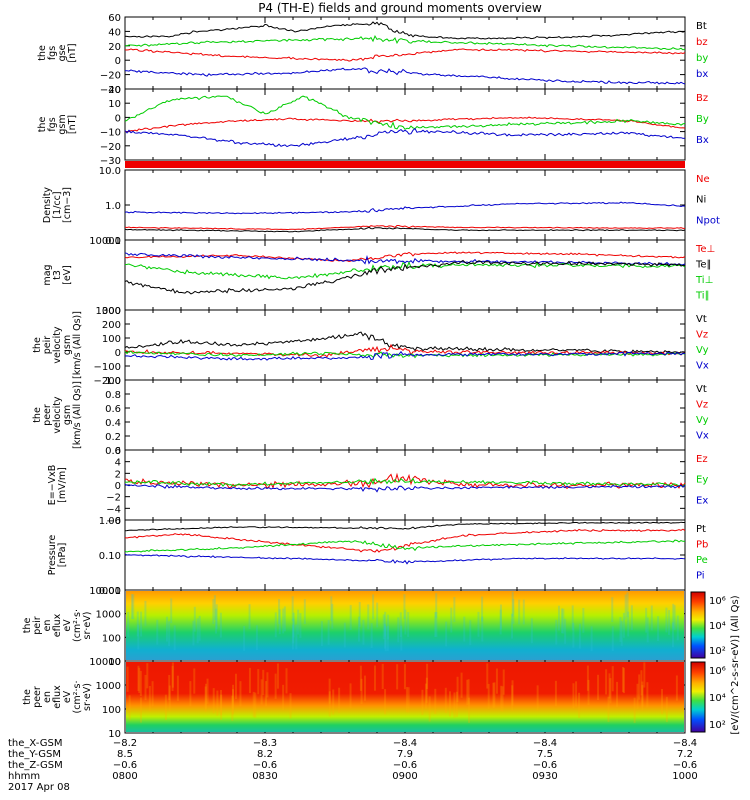 The height and width of the screenshot is (800, 750). I want to click on line-by, so click(405, 42).